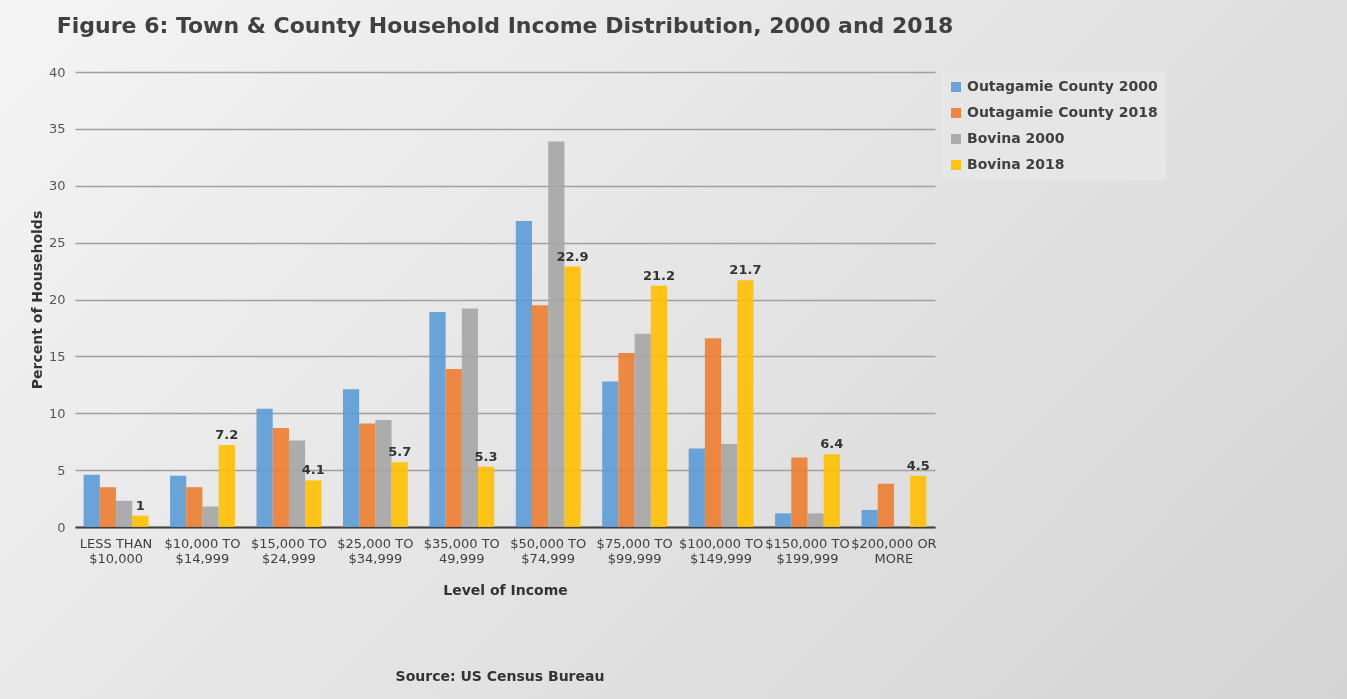 The height and width of the screenshot is (699, 1347). Describe the element at coordinates (486, 456) in the screenshot. I see `data-label: 5.3` at that location.